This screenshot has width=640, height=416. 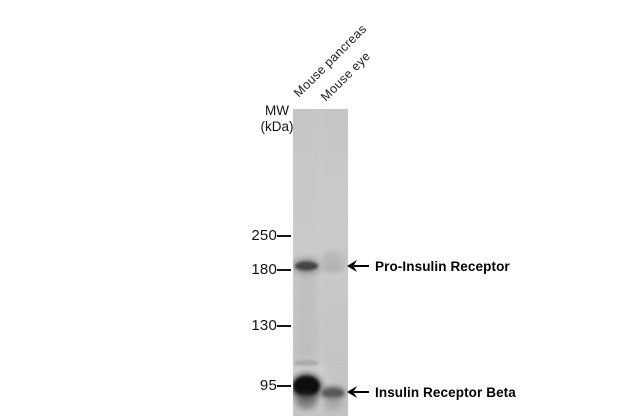 I want to click on annotation-label: Insulin Receptor Beta, so click(x=445, y=392).